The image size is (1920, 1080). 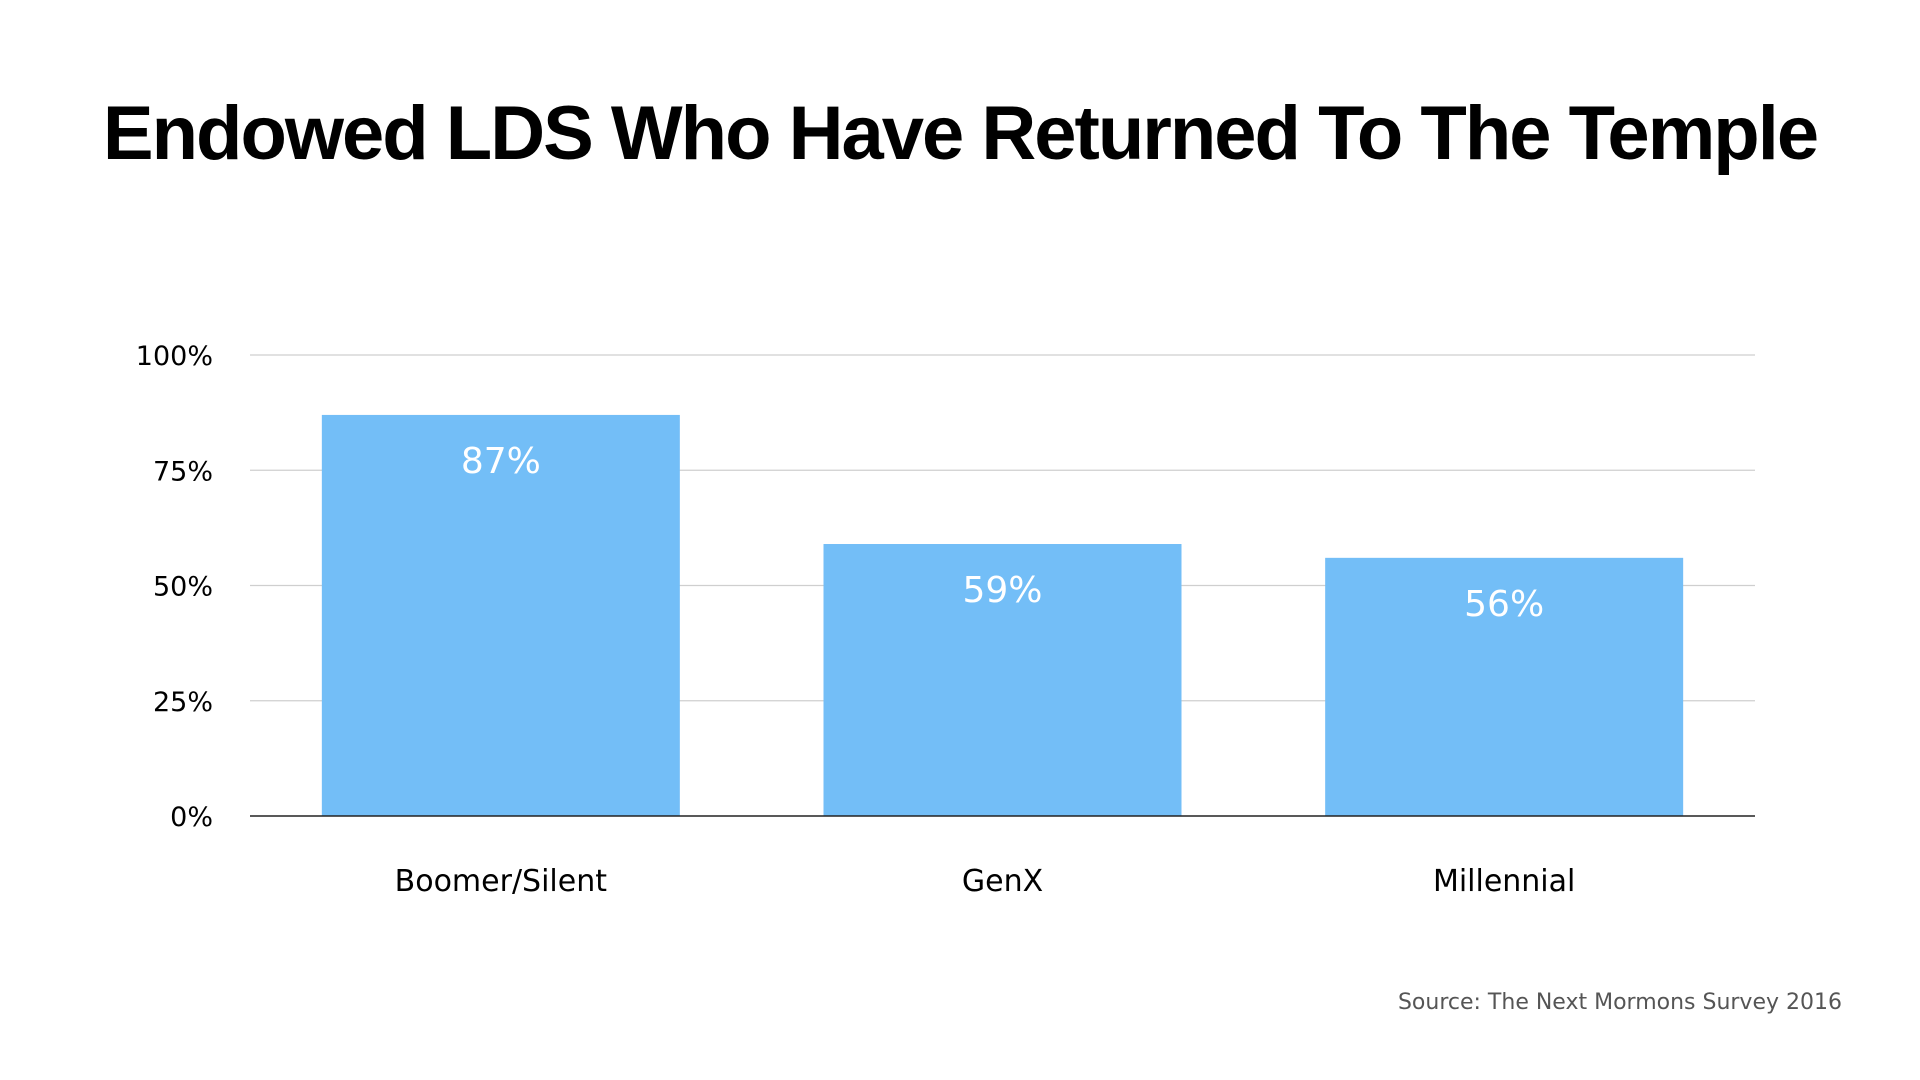 What do you see at coordinates (1619, 1002) in the screenshot?
I see `source-note: Source: The Next Mormons Survey 2016` at bounding box center [1619, 1002].